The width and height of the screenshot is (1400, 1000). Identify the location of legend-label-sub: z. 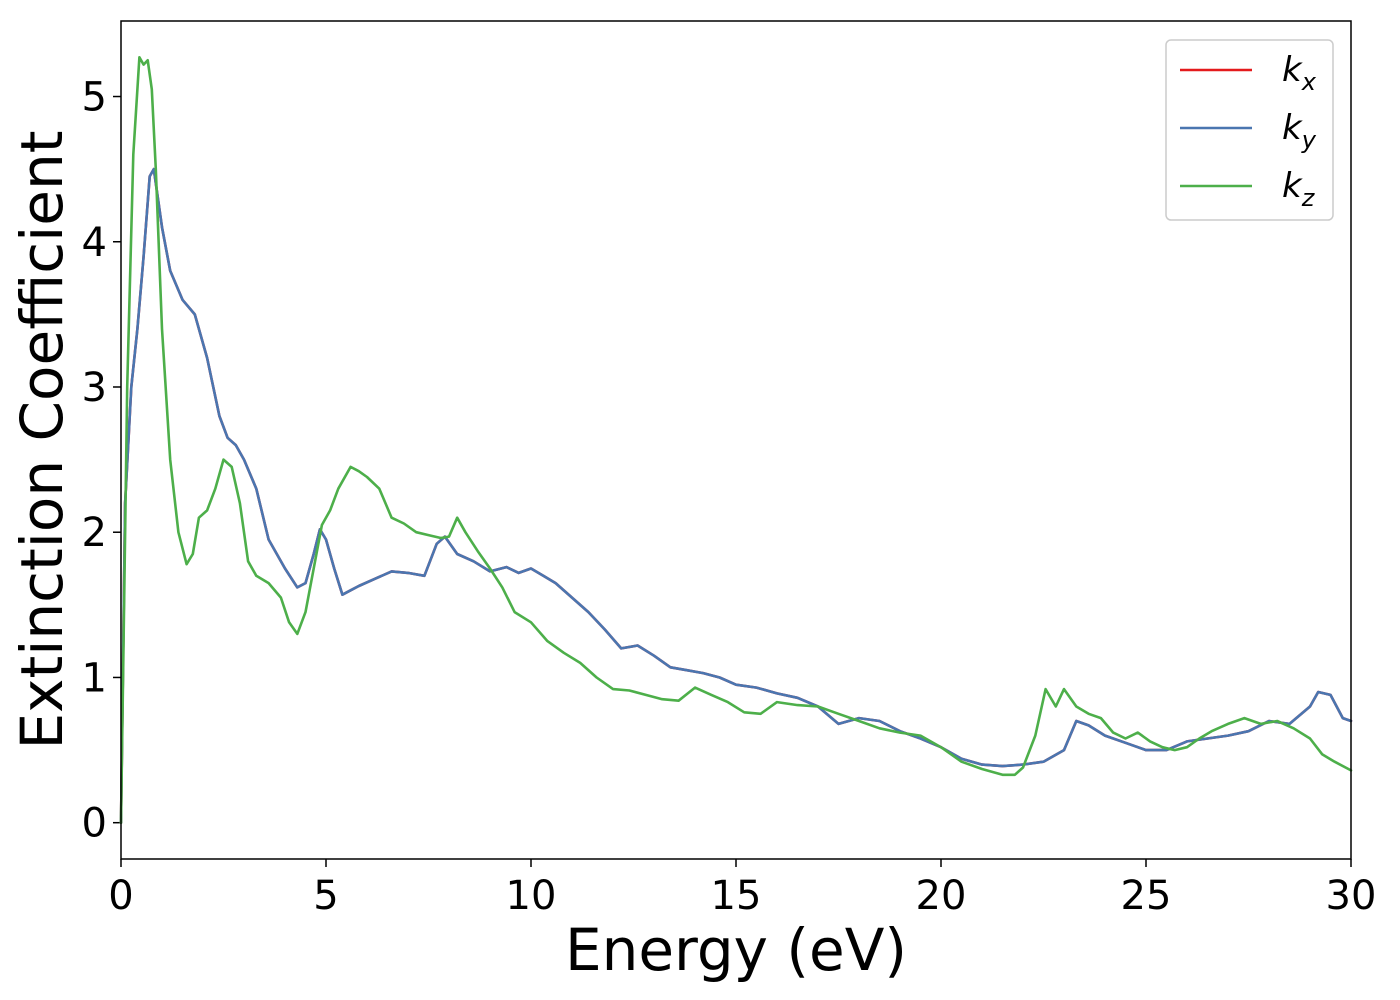
(1308, 198).